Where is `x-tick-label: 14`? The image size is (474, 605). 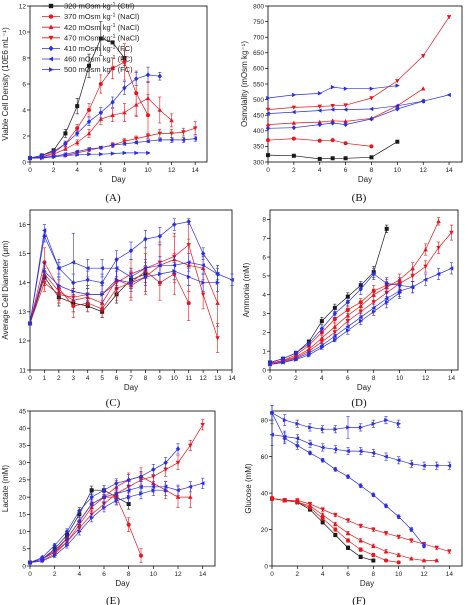
x-tick-label: 14 is located at coordinates (449, 170).